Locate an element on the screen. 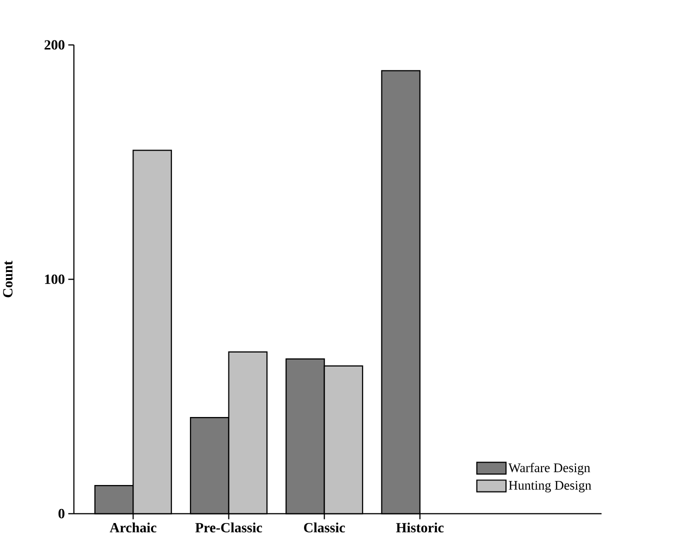 The width and height of the screenshot is (673, 552). y-axis-title: Count is located at coordinates (8, 279).